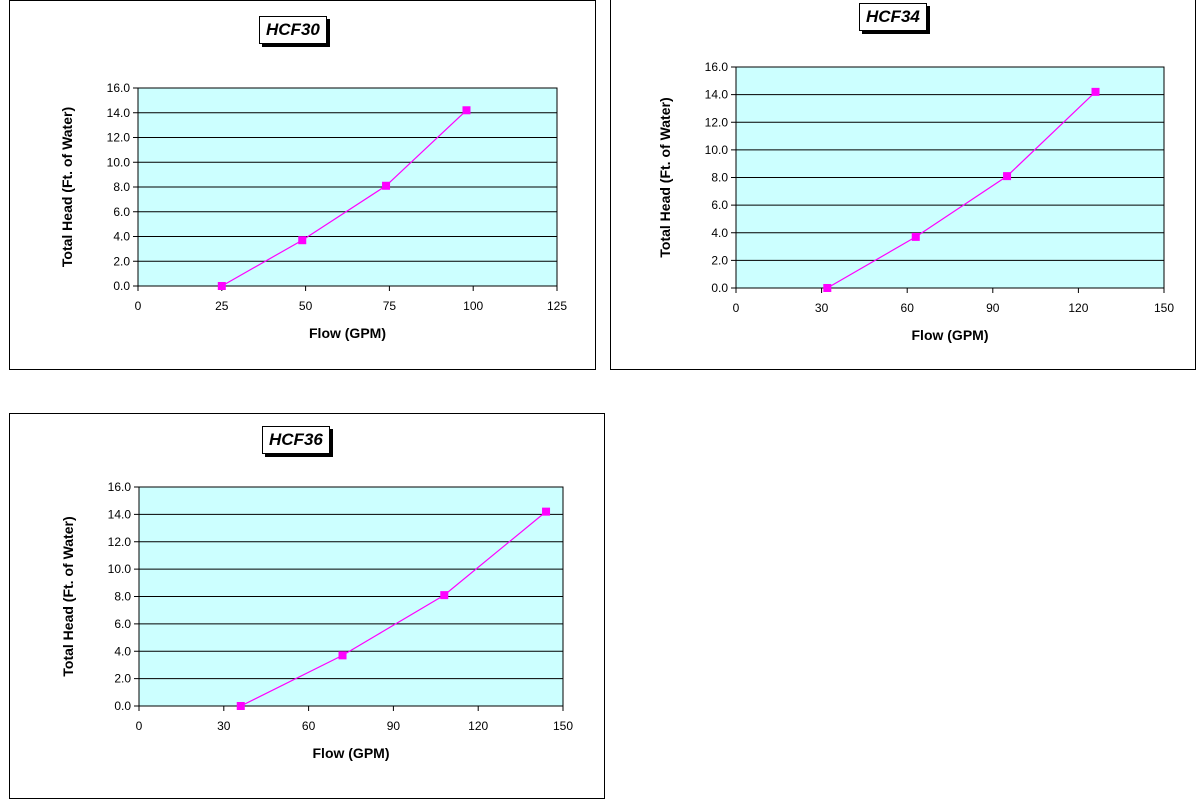 Image resolution: width=1196 pixels, height=799 pixels. I want to click on chart-title: HCF34, so click(893, 17).